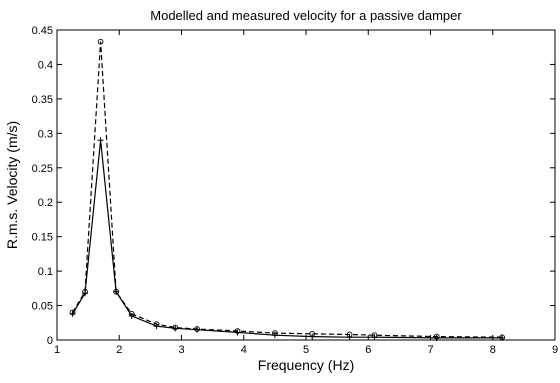 This screenshot has height=383, width=560. I want to click on x-tick-label: 4, so click(244, 350).